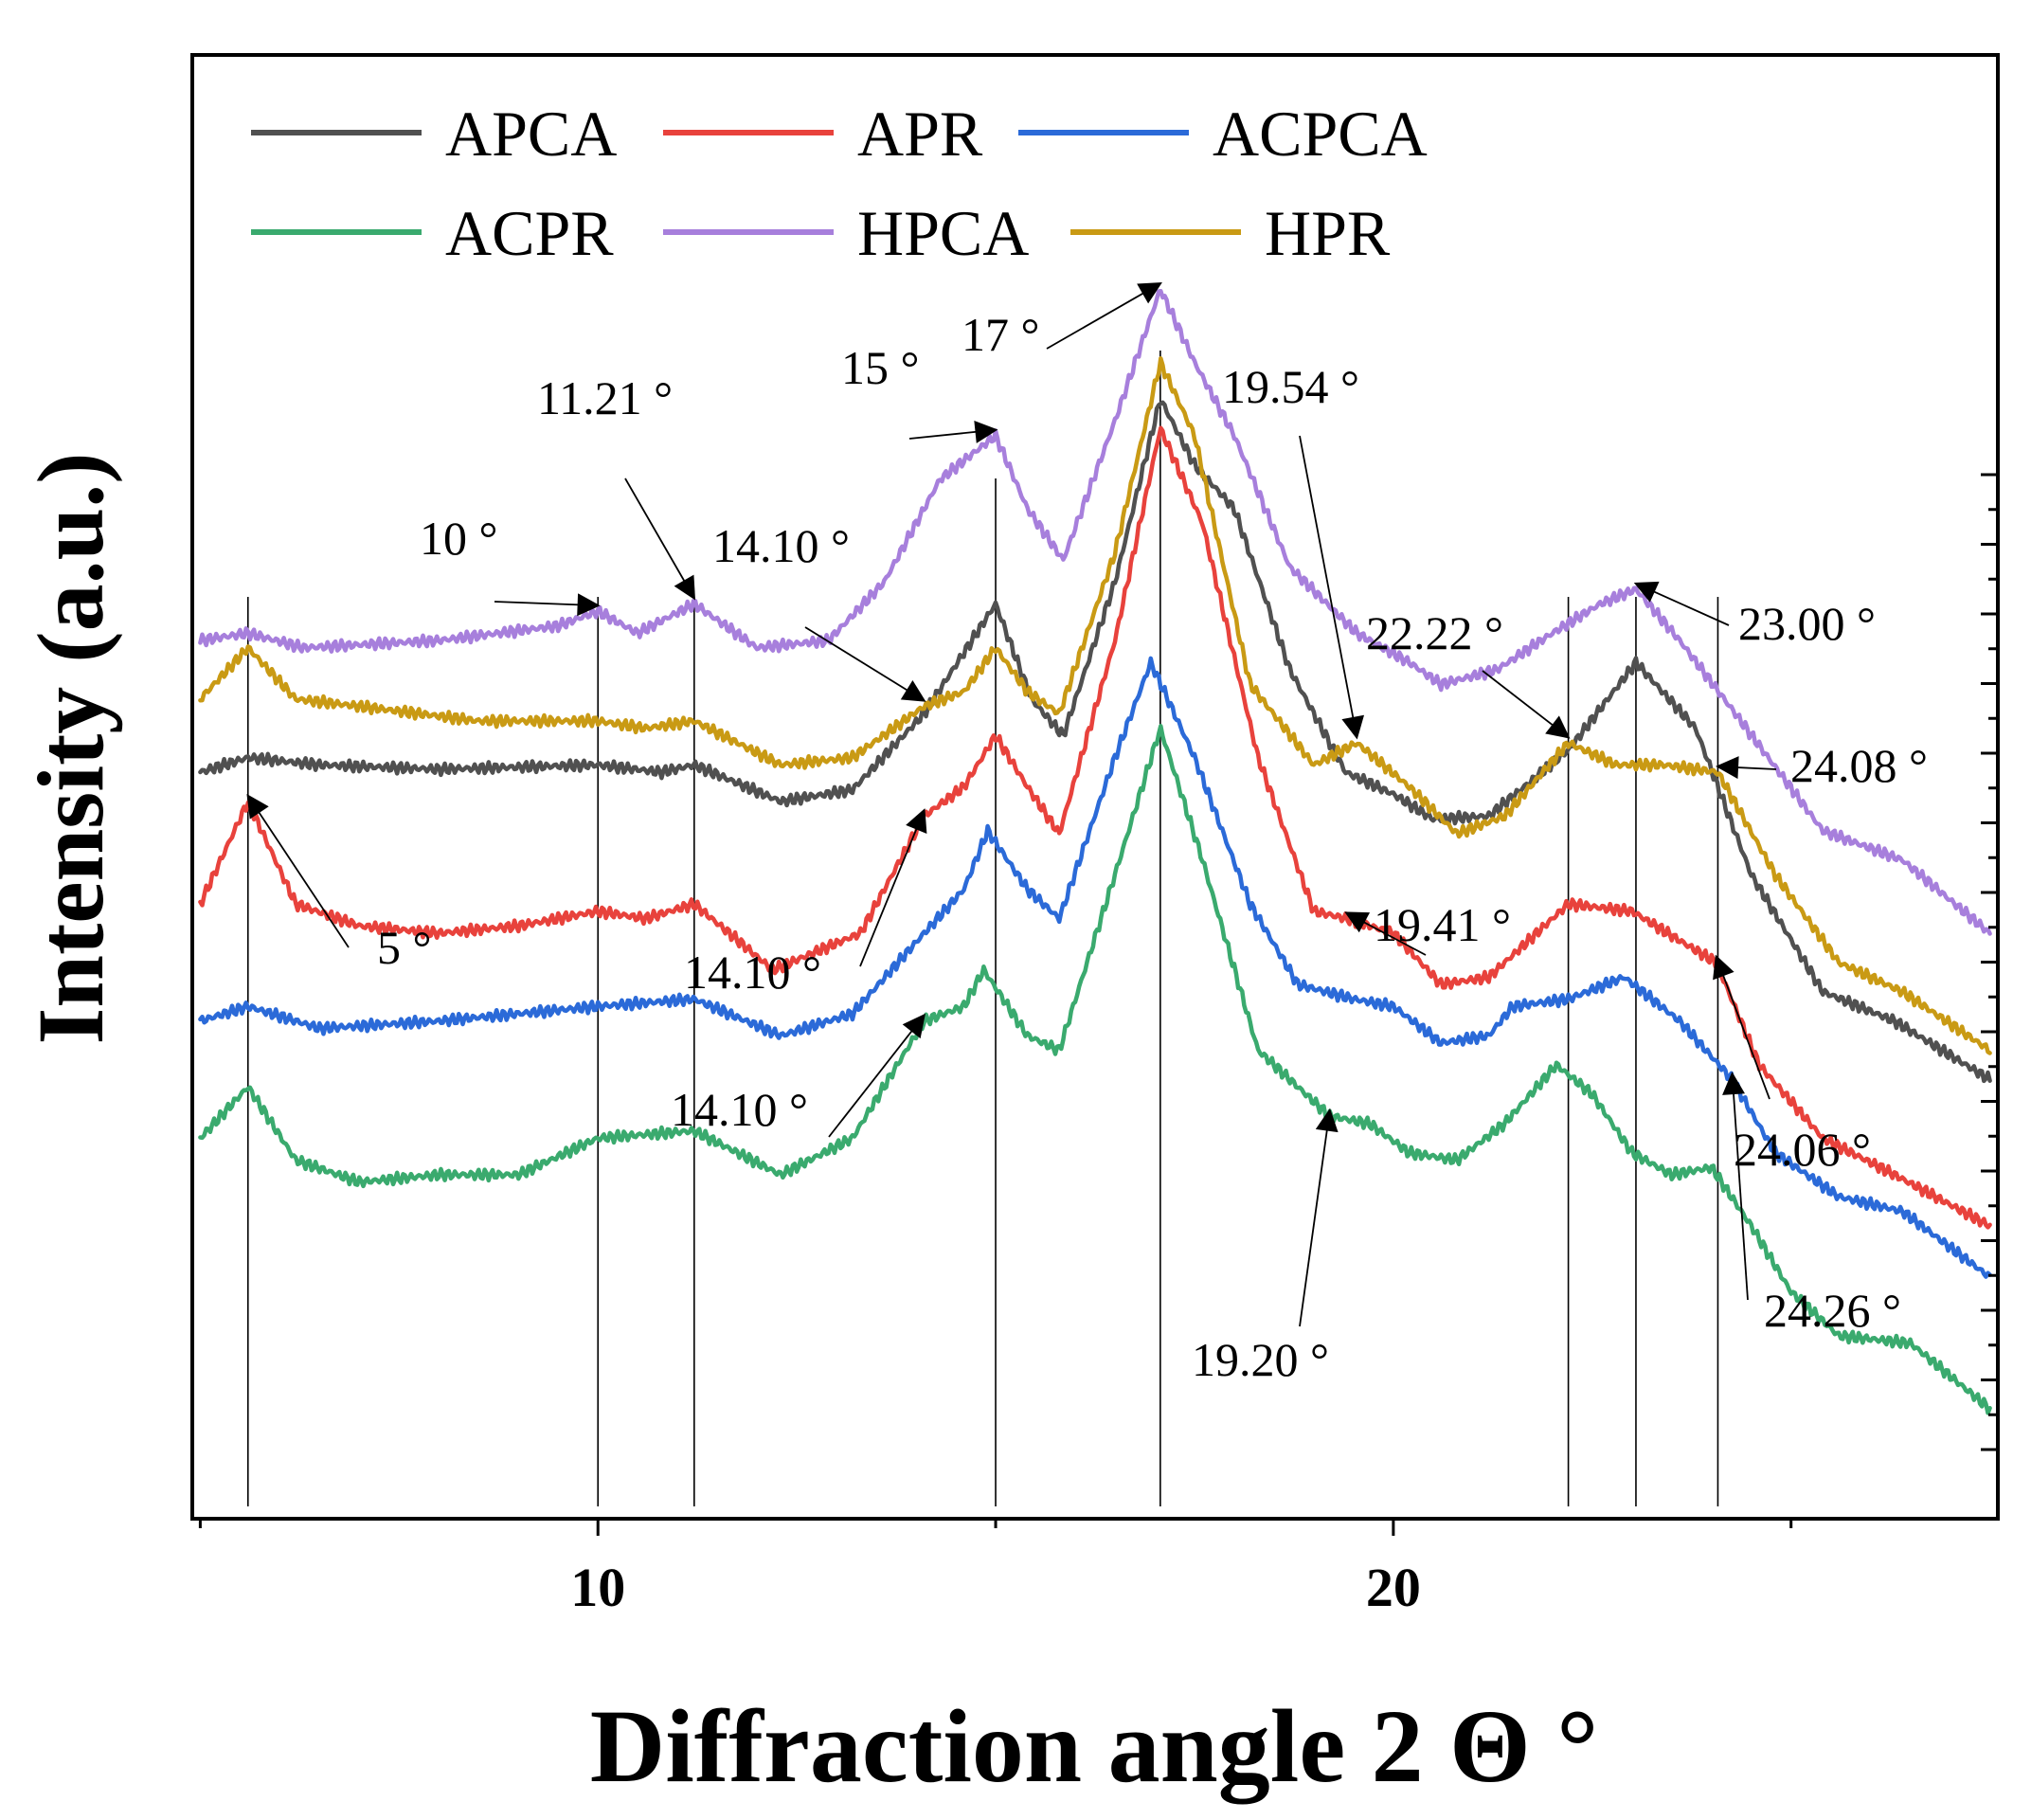 The image size is (2031, 1820). What do you see at coordinates (597, 1587) in the screenshot?
I see `x-tick-label: 10` at bounding box center [597, 1587].